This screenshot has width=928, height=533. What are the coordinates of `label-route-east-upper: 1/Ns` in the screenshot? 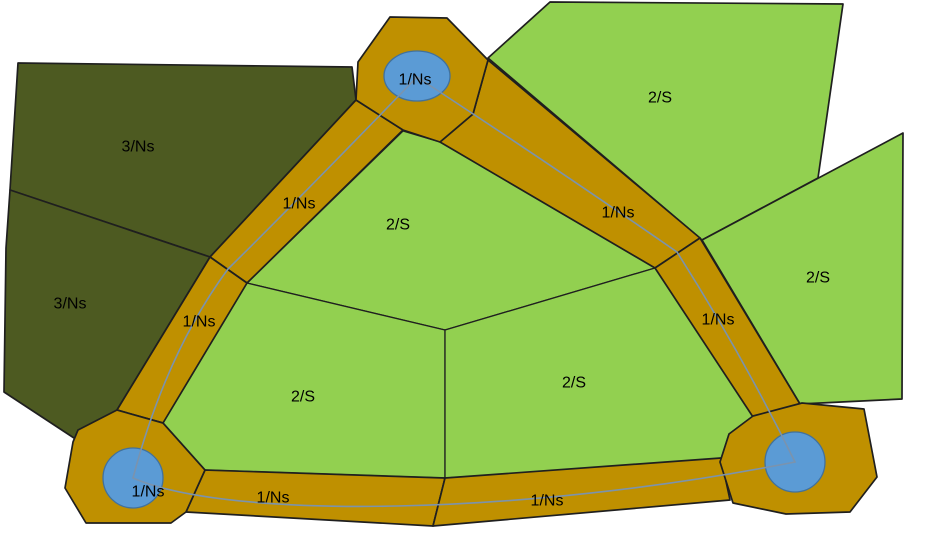 It's located at (618, 213).